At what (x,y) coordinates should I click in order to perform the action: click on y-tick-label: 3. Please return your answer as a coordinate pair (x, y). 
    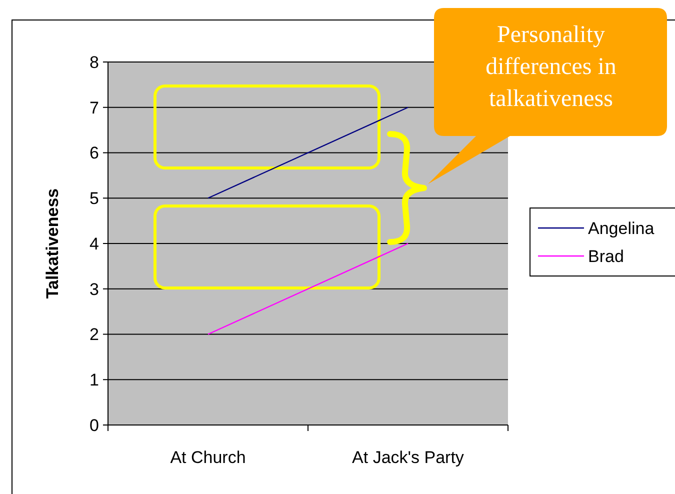
    Looking at the image, I should click on (94, 289).